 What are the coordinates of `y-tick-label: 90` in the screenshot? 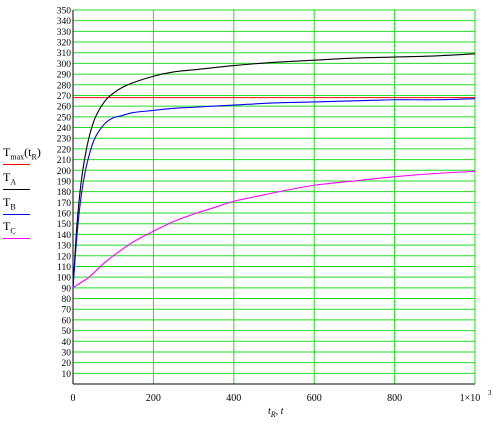 It's located at (67, 289).